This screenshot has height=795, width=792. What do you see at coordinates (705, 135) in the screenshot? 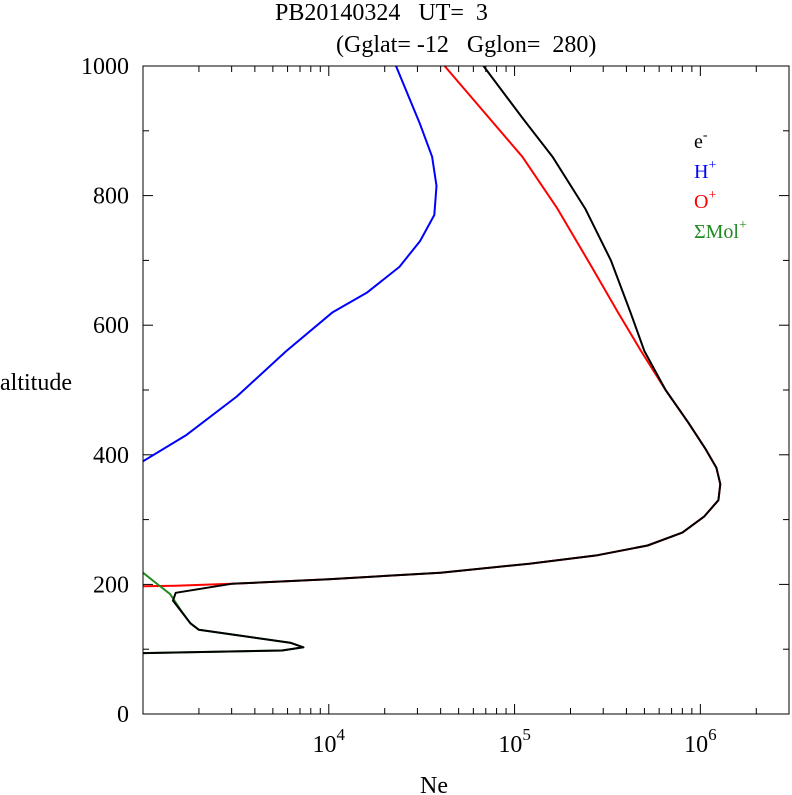
I see `legend-entry-superscript: -` at bounding box center [705, 135].